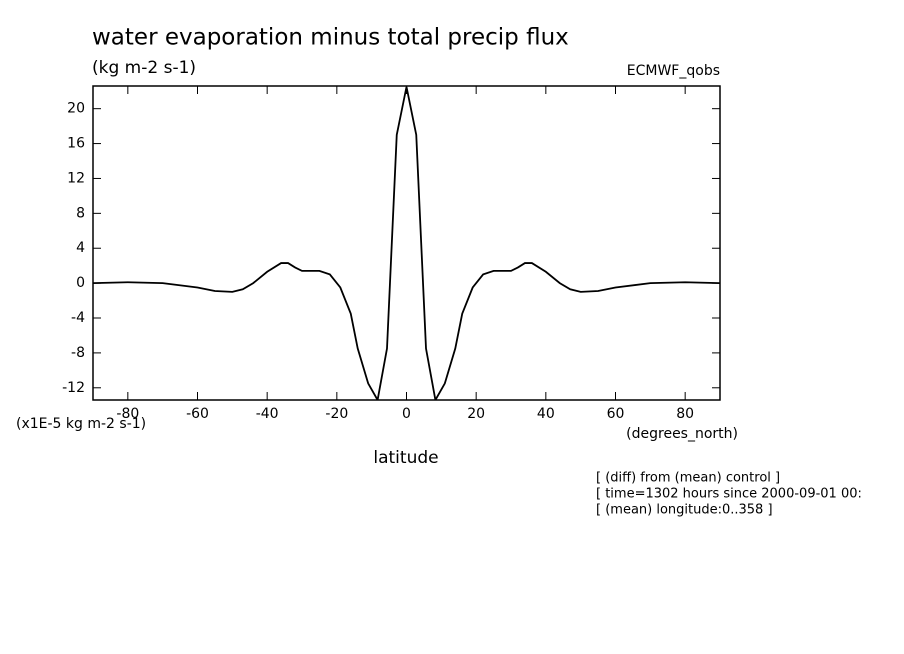 This screenshot has width=904, height=654. I want to click on x-tick-label: -20, so click(336, 414).